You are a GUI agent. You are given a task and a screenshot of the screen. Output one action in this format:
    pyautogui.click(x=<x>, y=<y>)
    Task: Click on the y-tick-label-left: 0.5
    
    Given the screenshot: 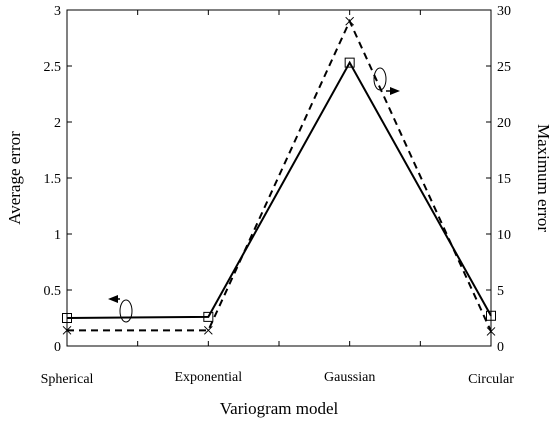 What is the action you would take?
    pyautogui.click(x=53, y=291)
    